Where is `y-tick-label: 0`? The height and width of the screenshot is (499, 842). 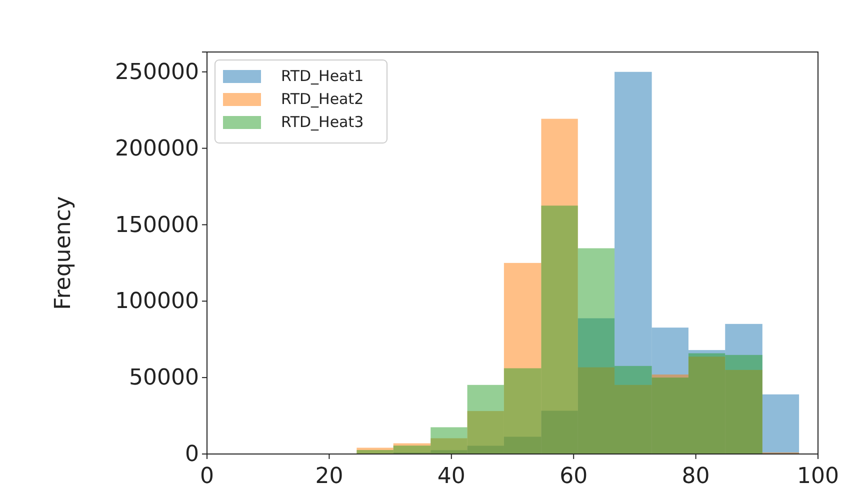
y-tick-label: 0 is located at coordinates (192, 455).